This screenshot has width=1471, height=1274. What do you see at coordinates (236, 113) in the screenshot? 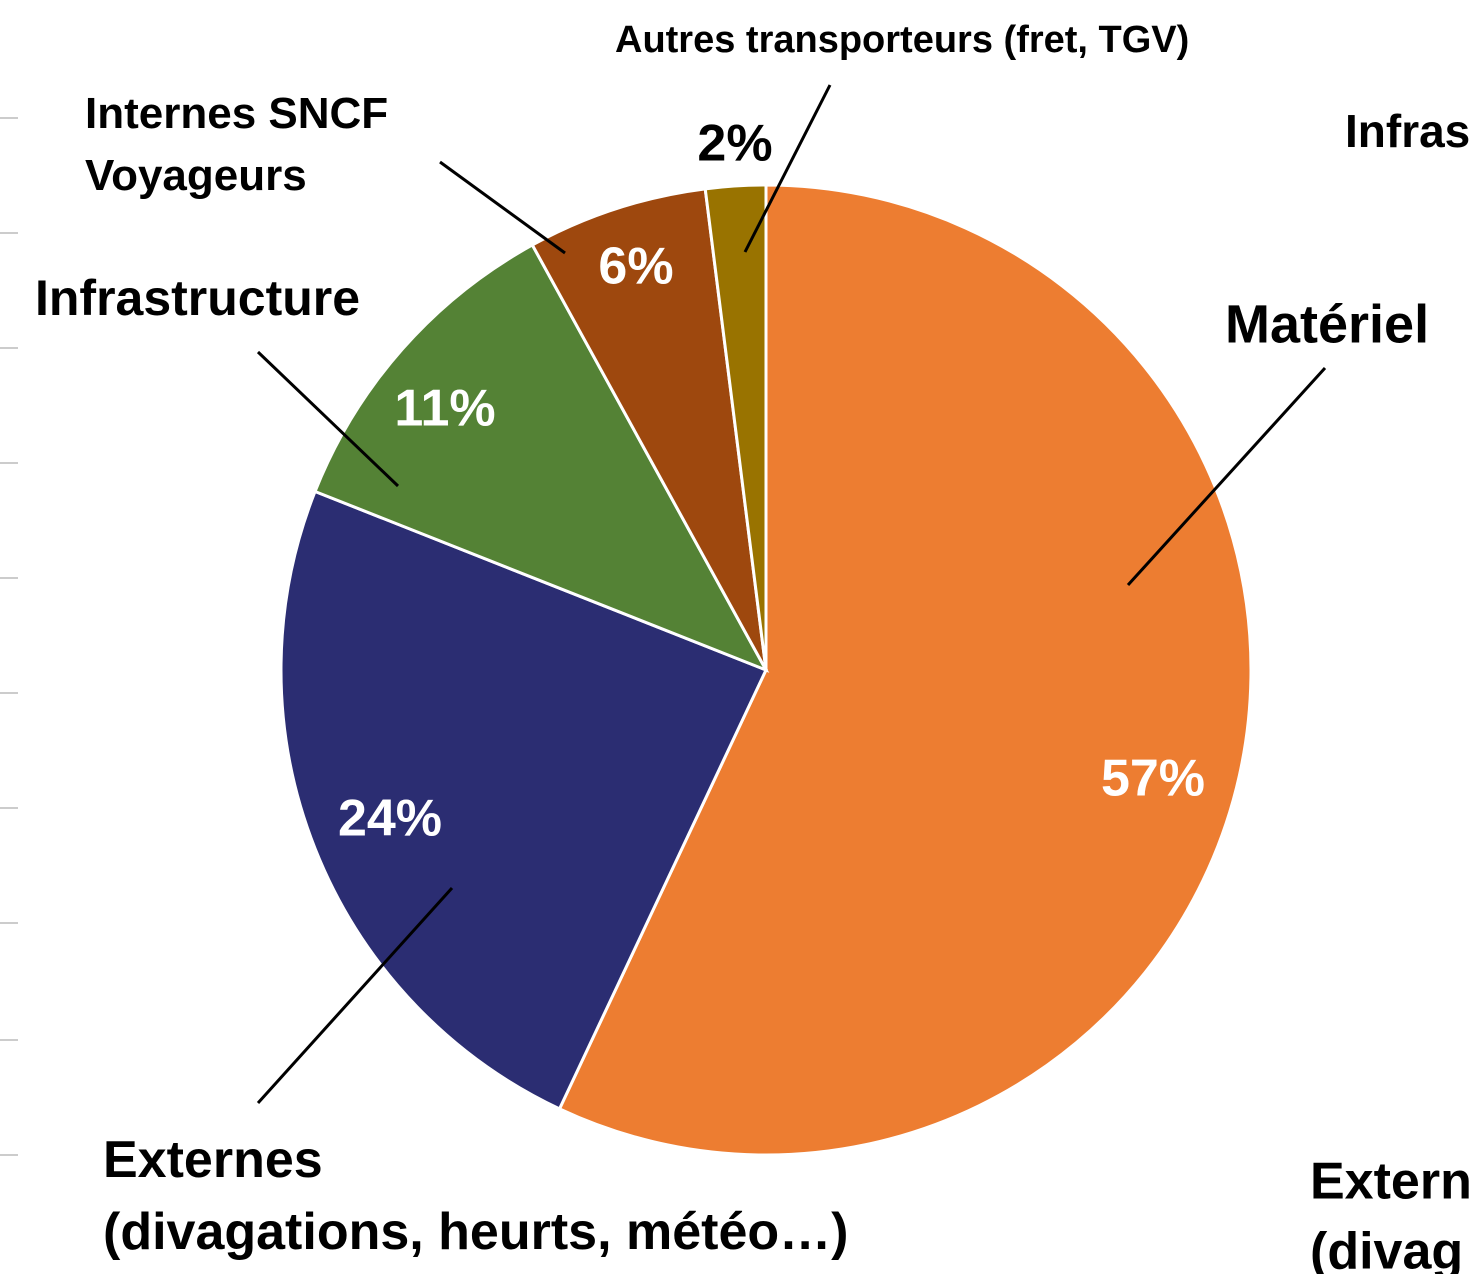
I see `label-line: Internes SNCF` at bounding box center [236, 113].